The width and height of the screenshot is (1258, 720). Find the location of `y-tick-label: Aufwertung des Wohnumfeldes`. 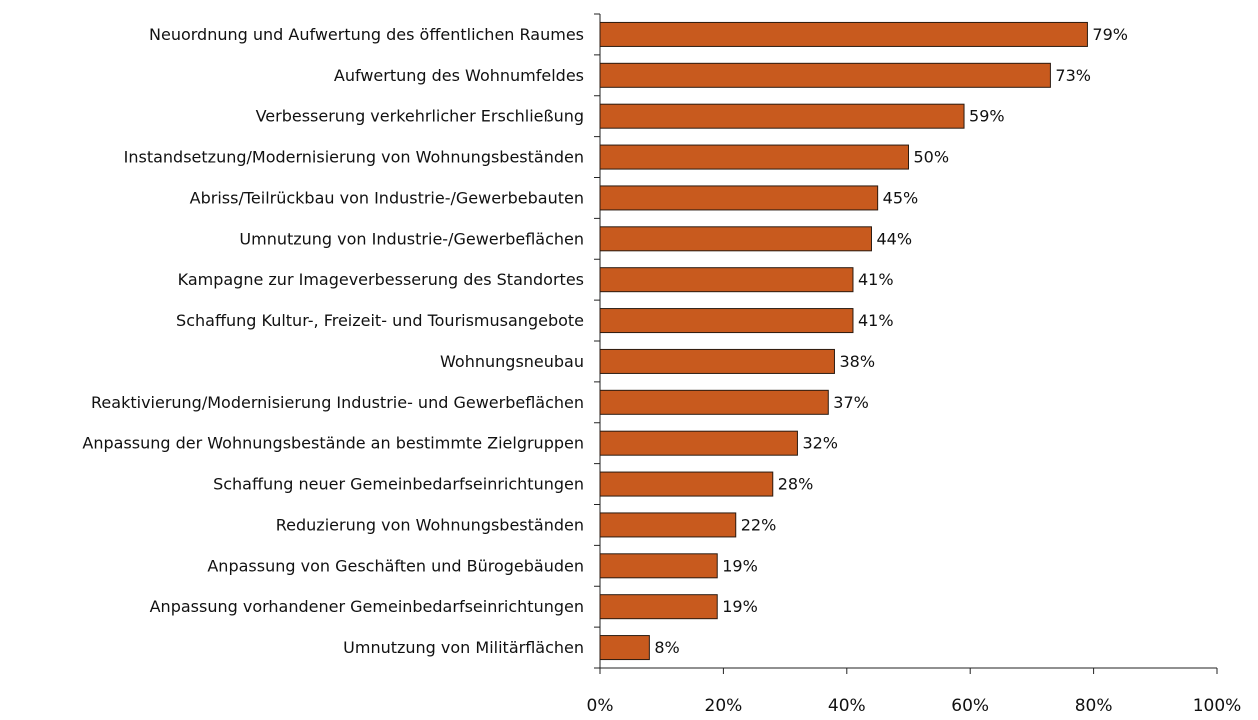

y-tick-label: Aufwertung des Wohnumfeldes is located at coordinates (459, 75).